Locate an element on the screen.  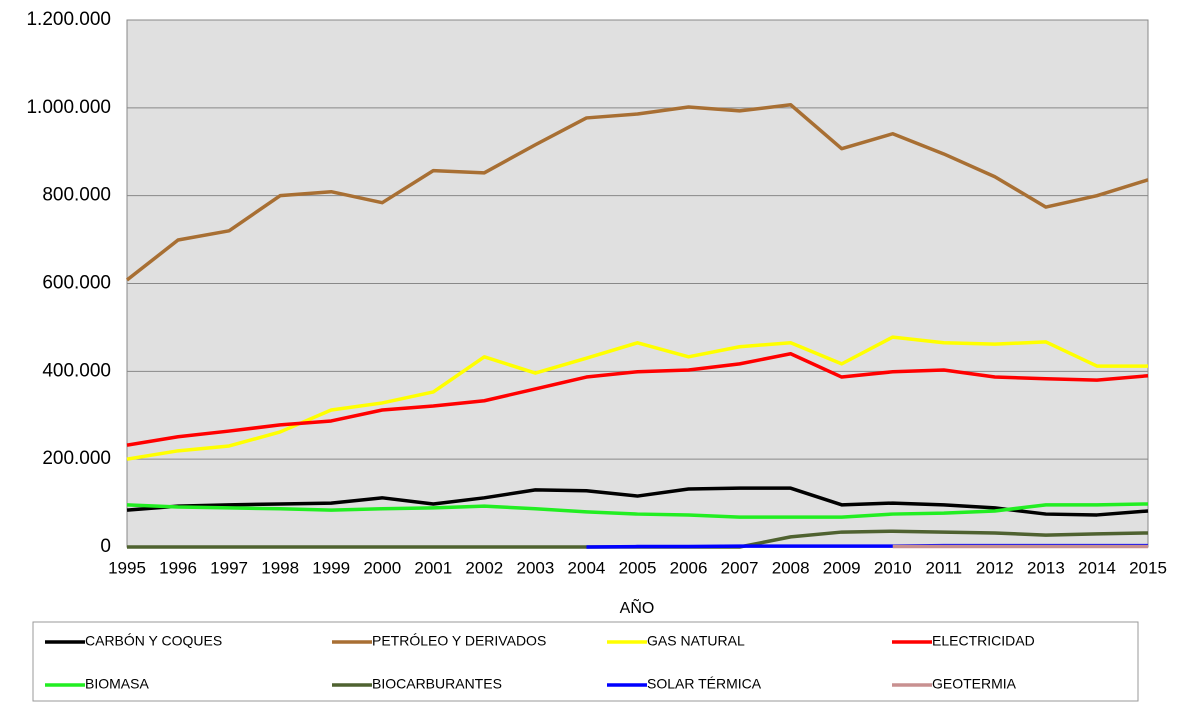
legend-label: GEOTERMIA is located at coordinates (974, 684).